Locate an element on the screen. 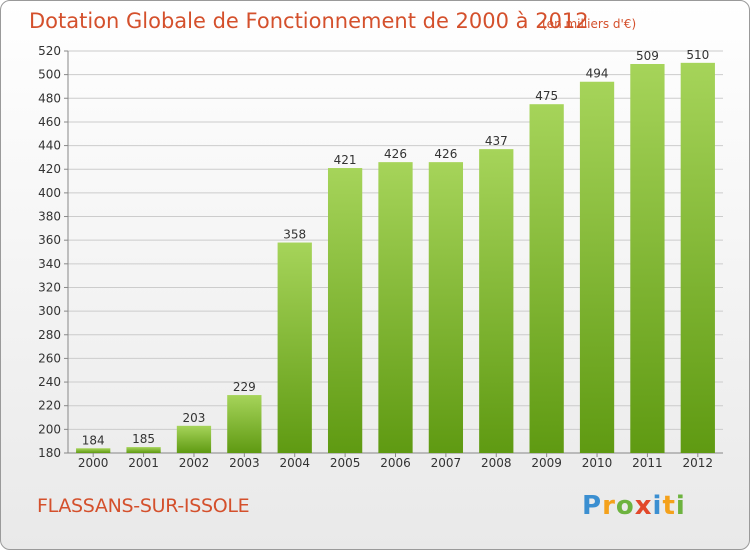  y-tick-label: 400 is located at coordinates (49, 193).